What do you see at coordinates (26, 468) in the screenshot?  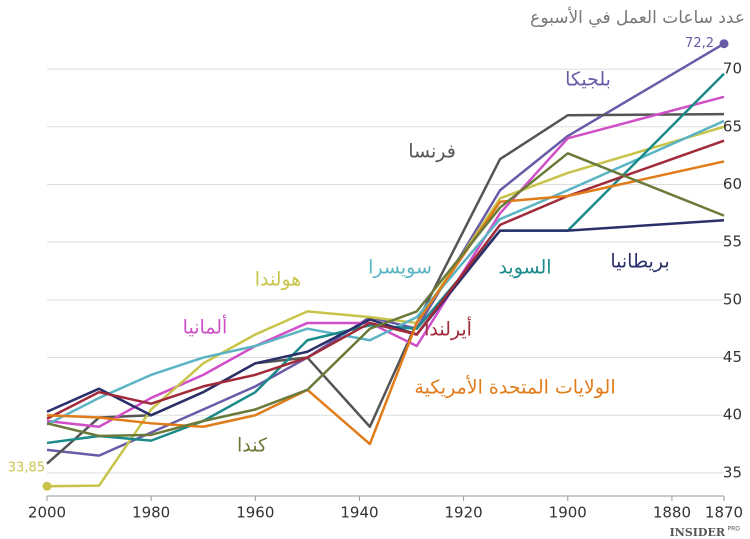 I see `value-label: 33,85` at bounding box center [26, 468].